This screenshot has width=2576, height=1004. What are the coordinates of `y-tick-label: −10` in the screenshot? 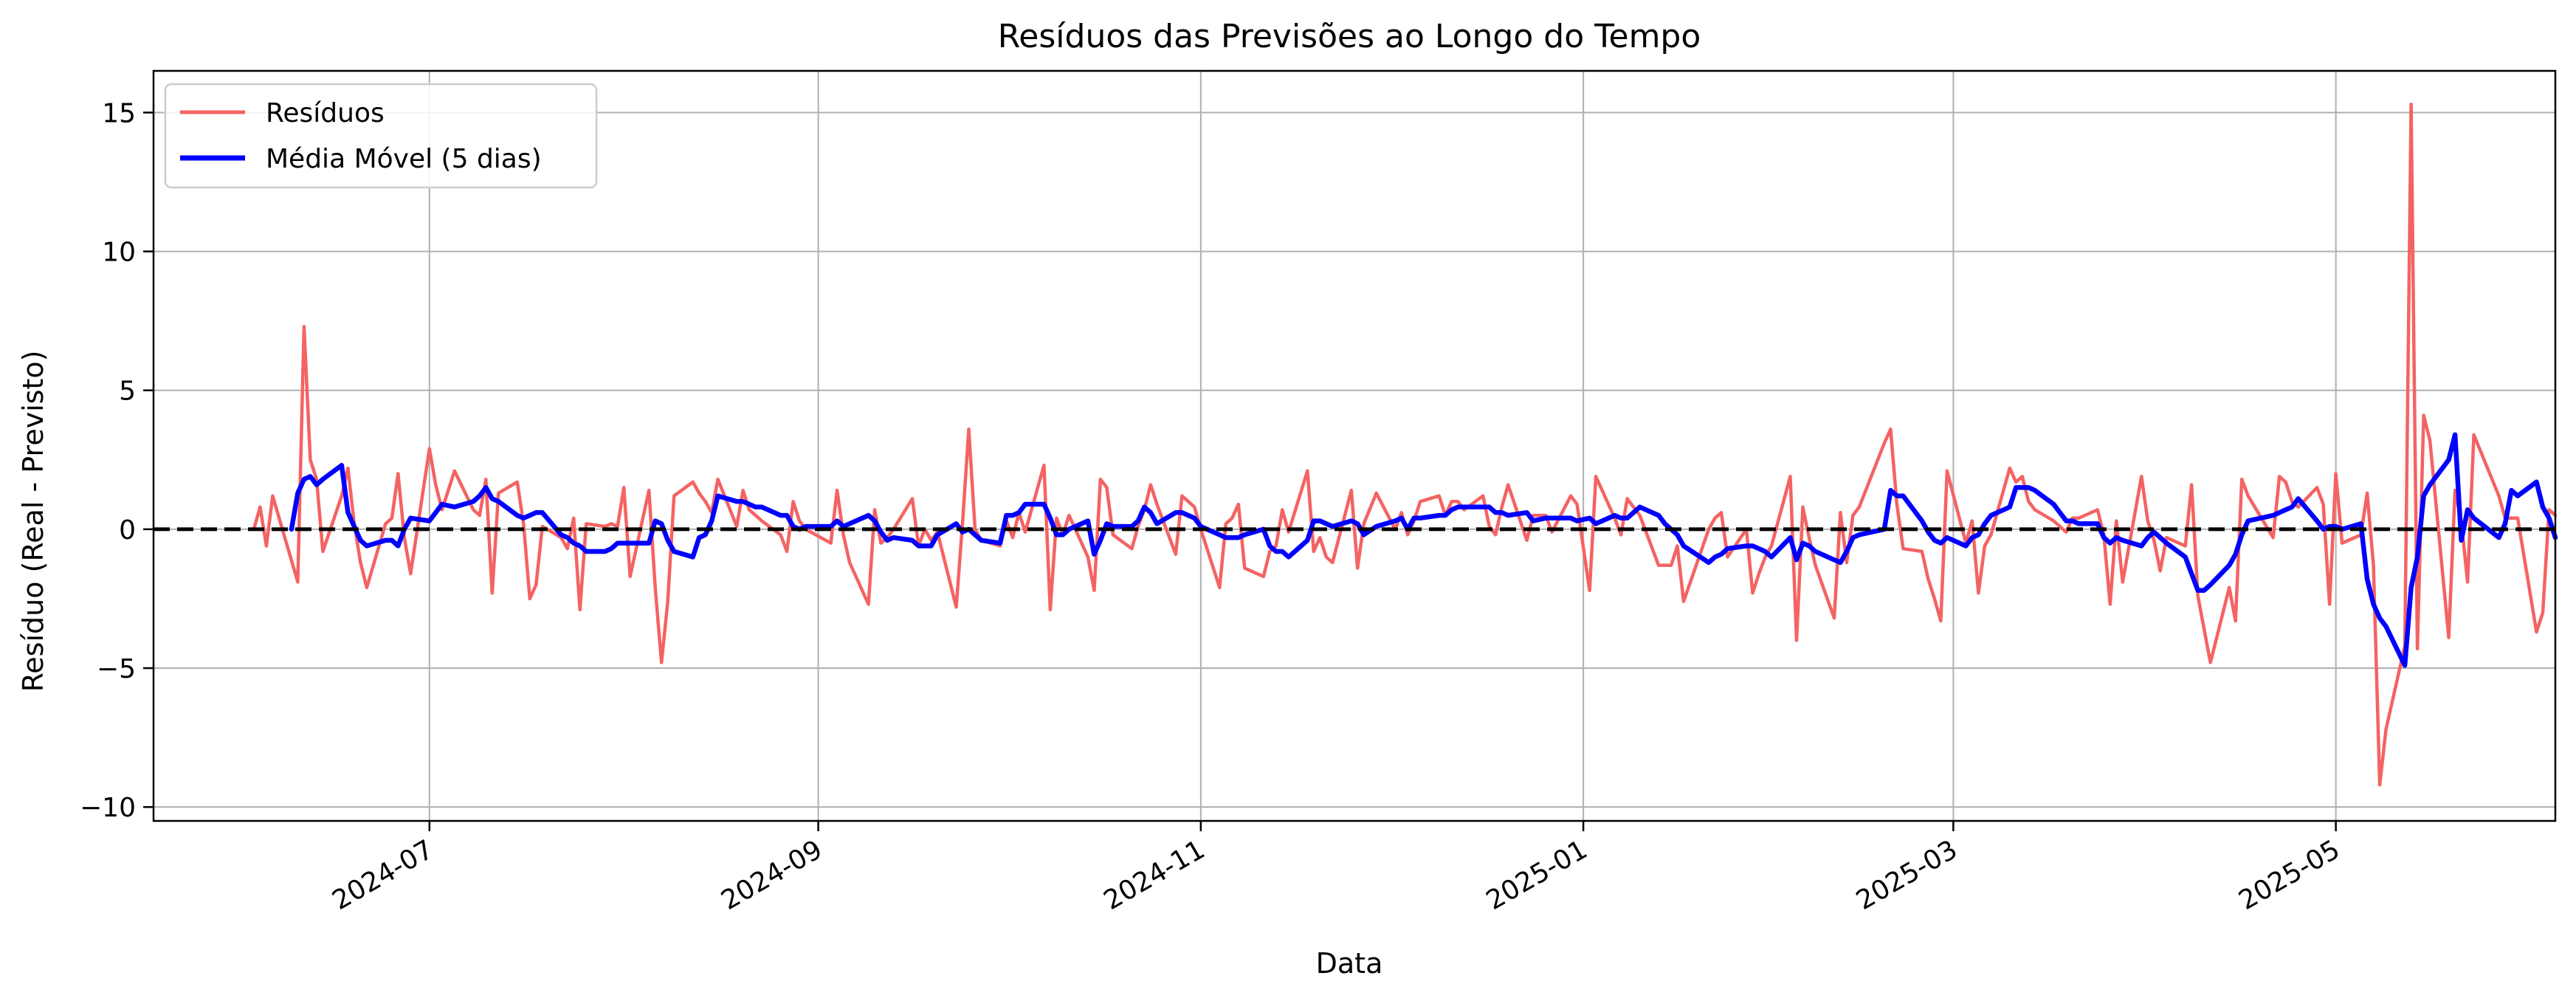 It's located at (108, 808).